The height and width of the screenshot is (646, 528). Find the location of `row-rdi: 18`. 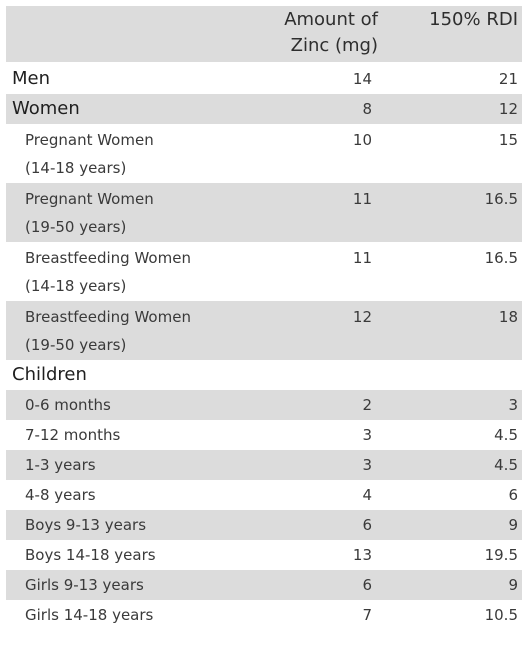

row-rdi: 18 is located at coordinates (508, 317).